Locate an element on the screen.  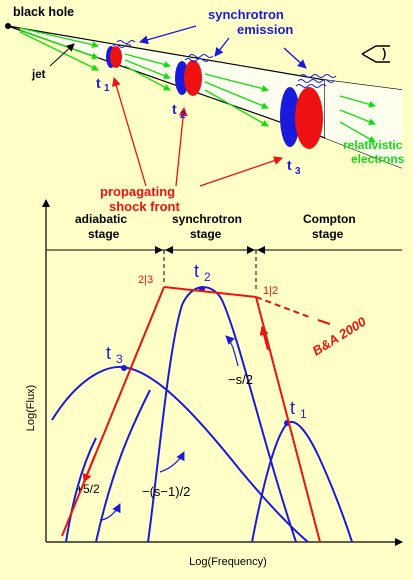
electrons-label: electrons is located at coordinates (378, 159).